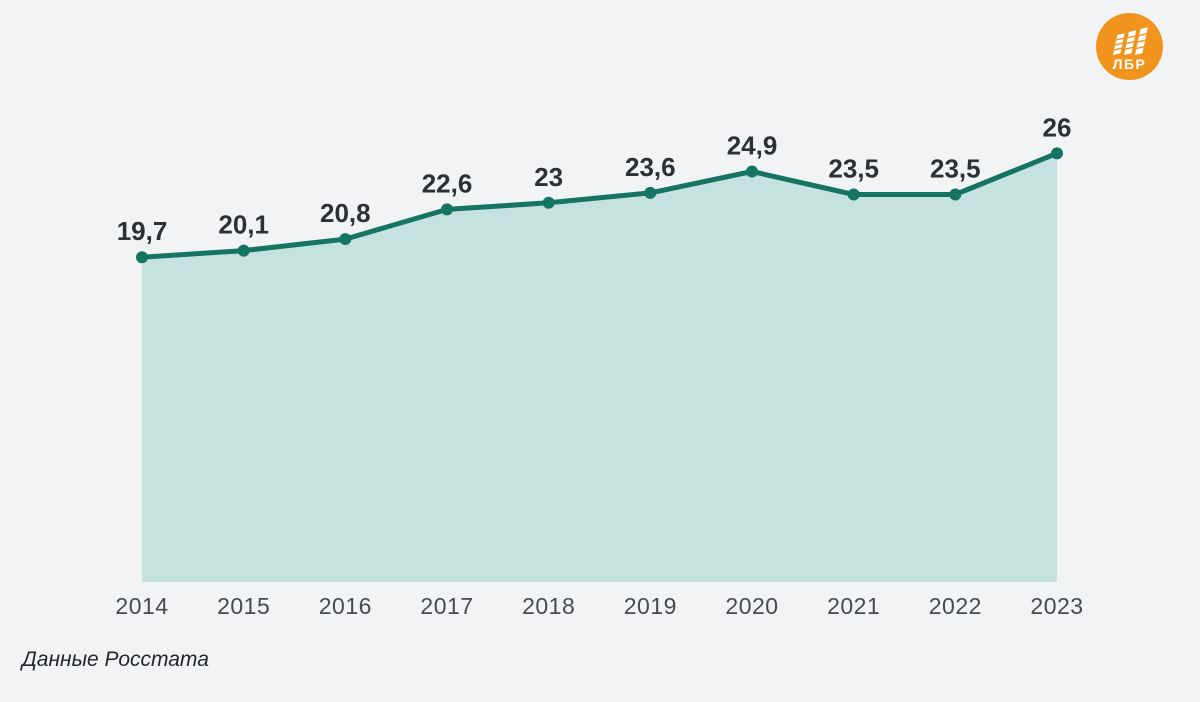 The height and width of the screenshot is (702, 1200). I want to click on logo-text: ЛБР, so click(1130, 64).